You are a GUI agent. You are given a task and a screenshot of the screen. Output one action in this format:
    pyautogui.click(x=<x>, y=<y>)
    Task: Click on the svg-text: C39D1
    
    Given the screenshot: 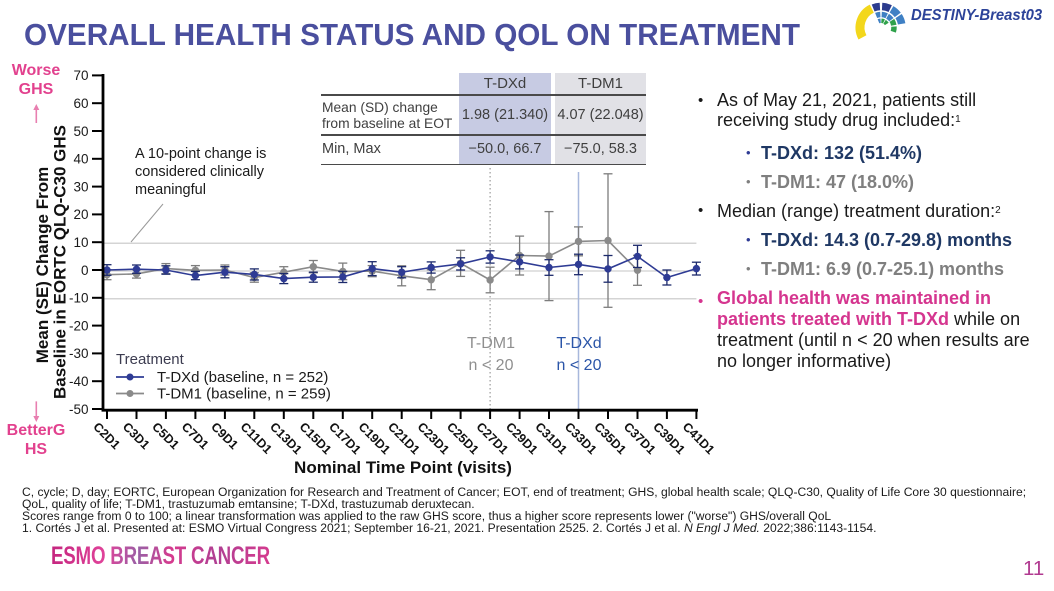 What is the action you would take?
    pyautogui.click(x=668, y=438)
    